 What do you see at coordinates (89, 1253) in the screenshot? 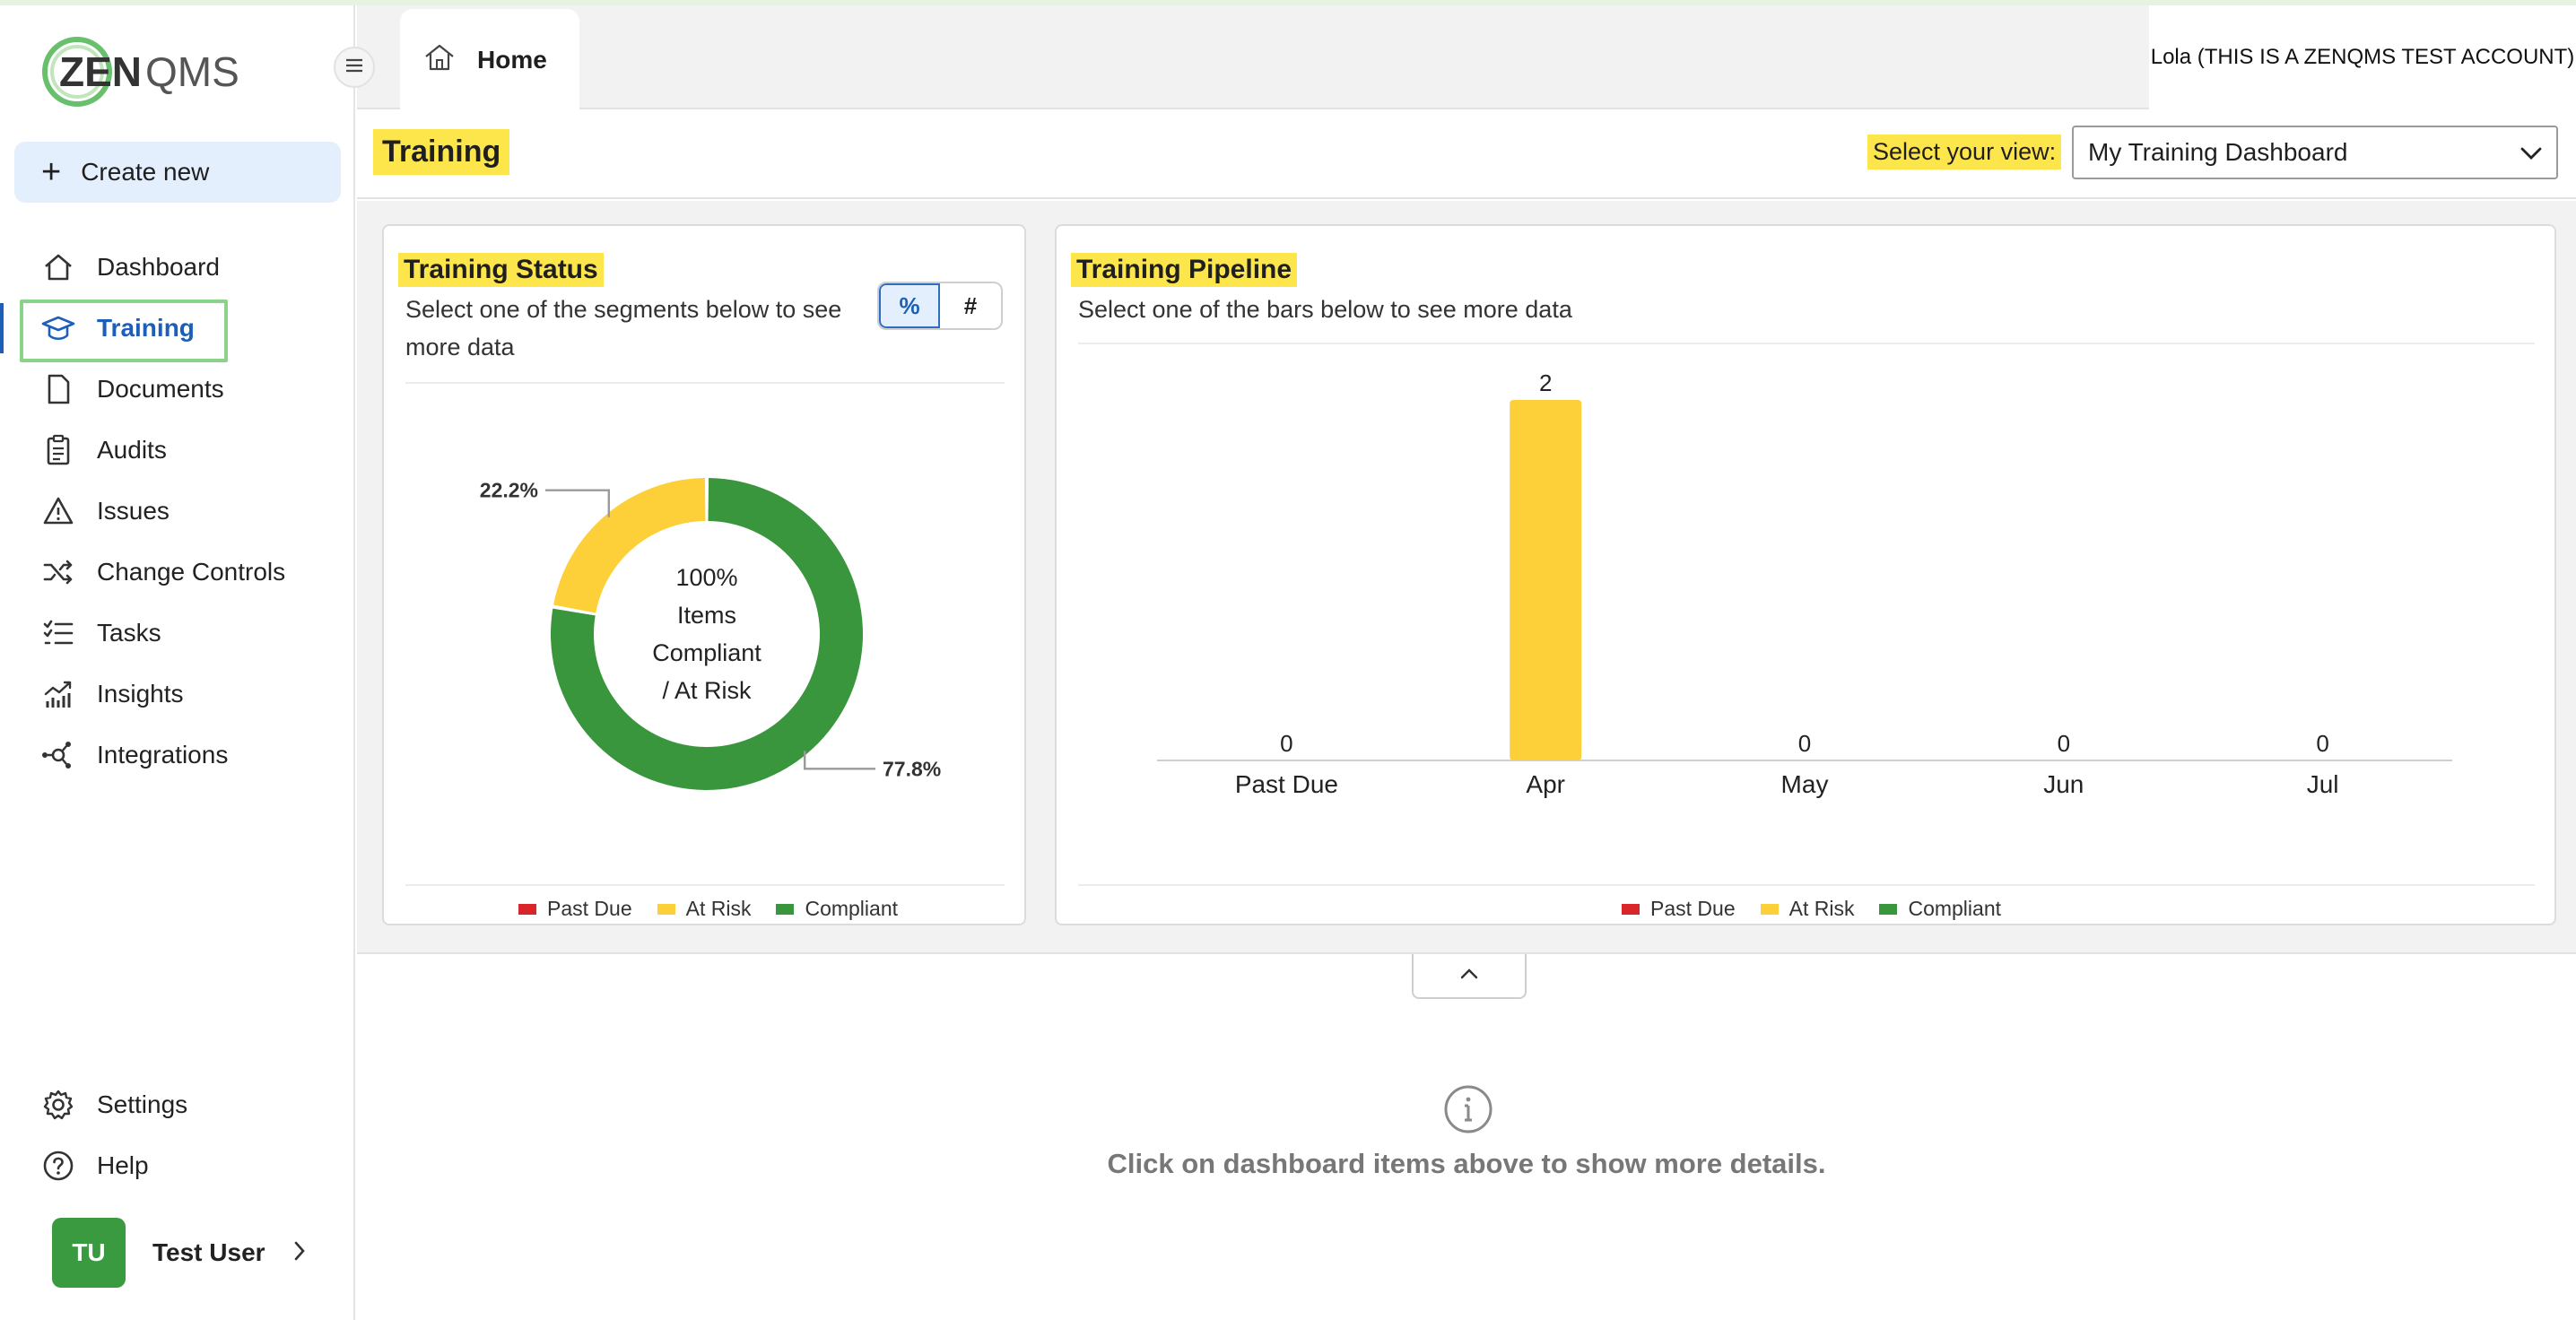
I see `avatar: TU` at bounding box center [89, 1253].